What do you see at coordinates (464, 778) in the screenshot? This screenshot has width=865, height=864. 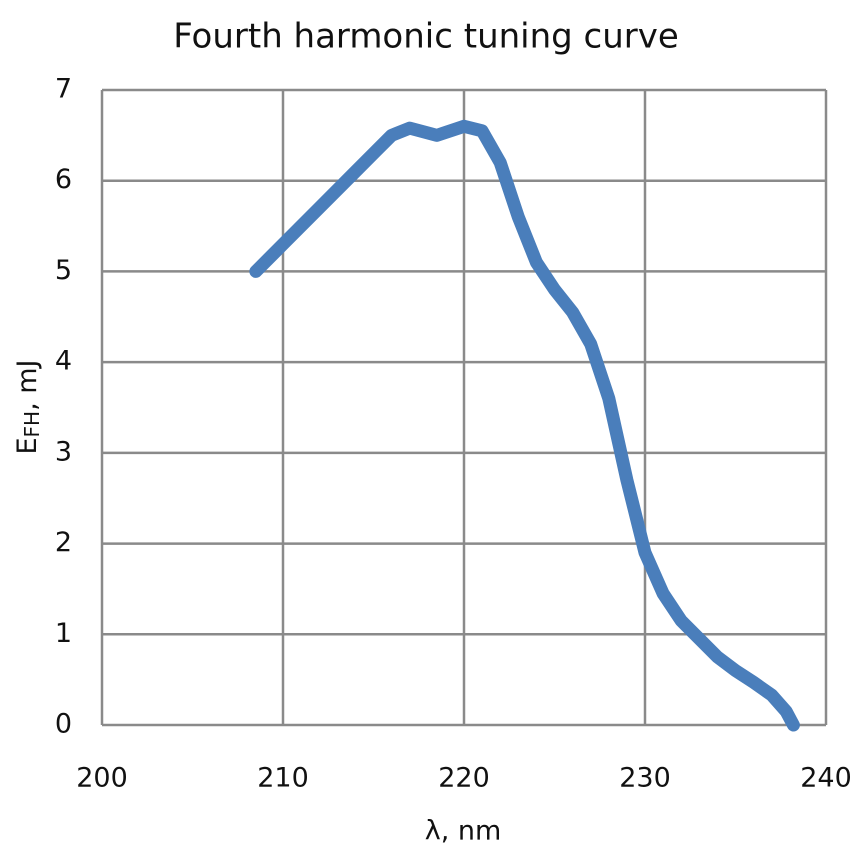 I see `x-tick-label: 220` at bounding box center [464, 778].